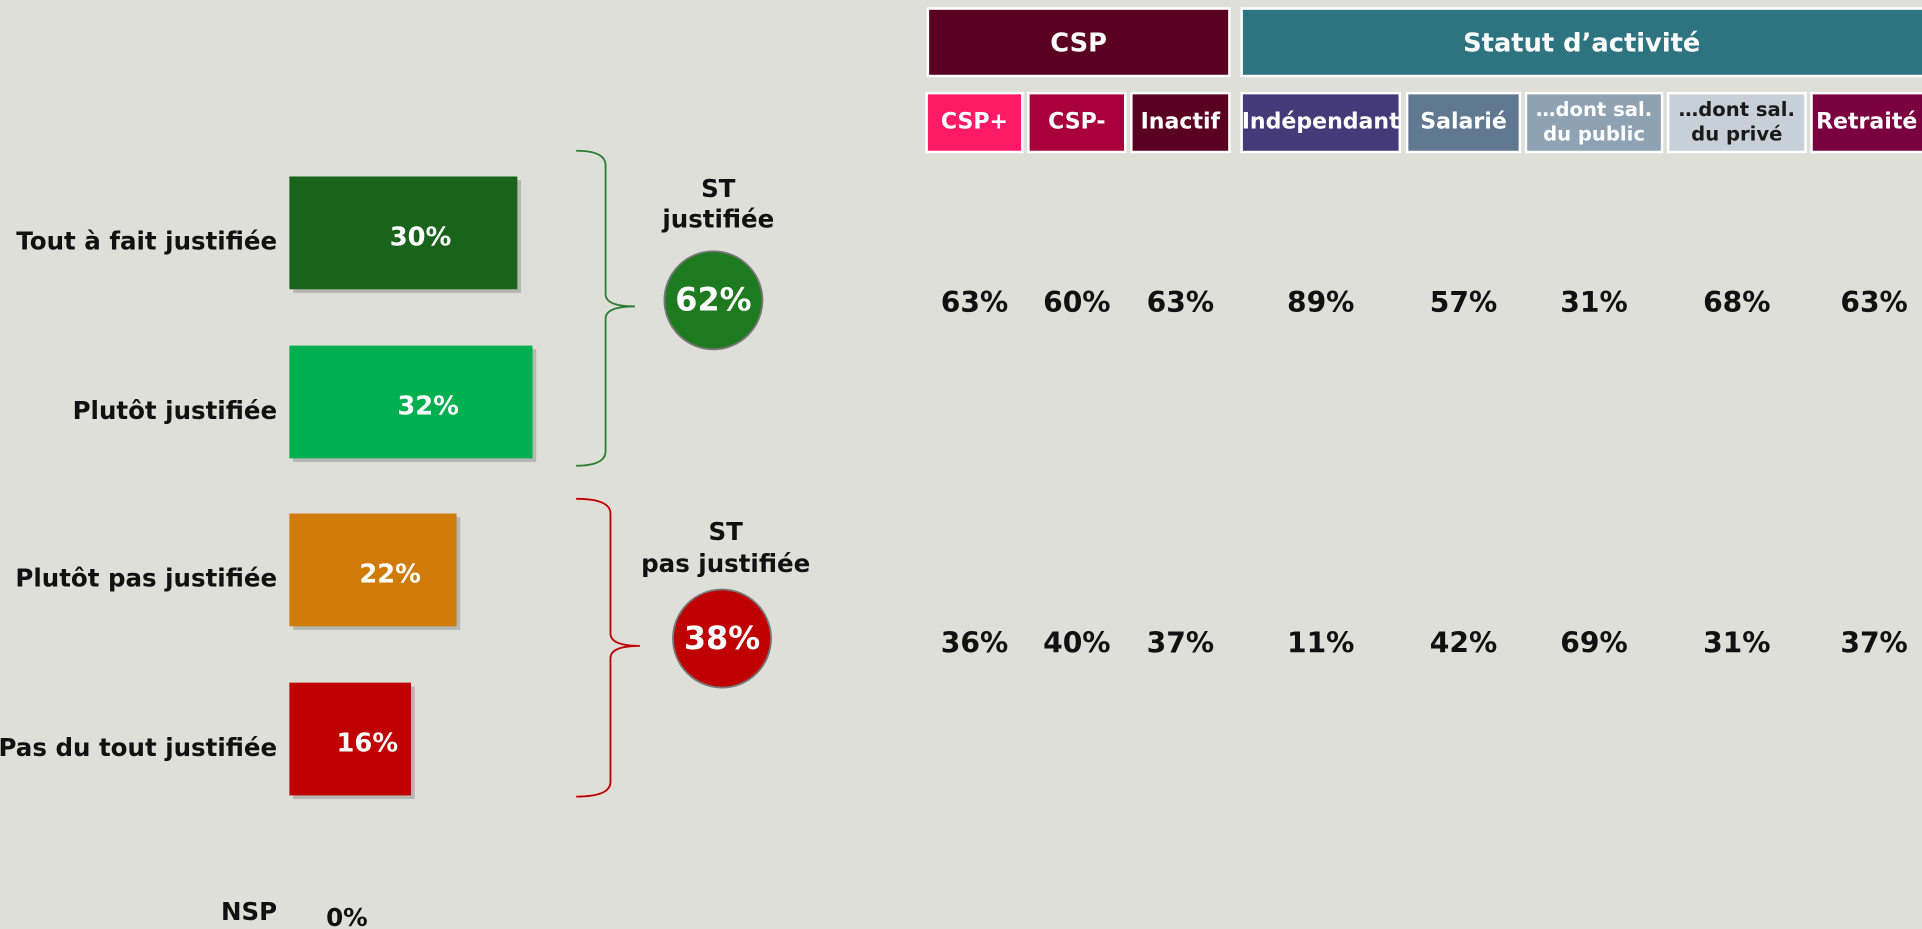 The width and height of the screenshot is (1922, 929). Describe the element at coordinates (390, 574) in the screenshot. I see `value-label: 22%` at that location.